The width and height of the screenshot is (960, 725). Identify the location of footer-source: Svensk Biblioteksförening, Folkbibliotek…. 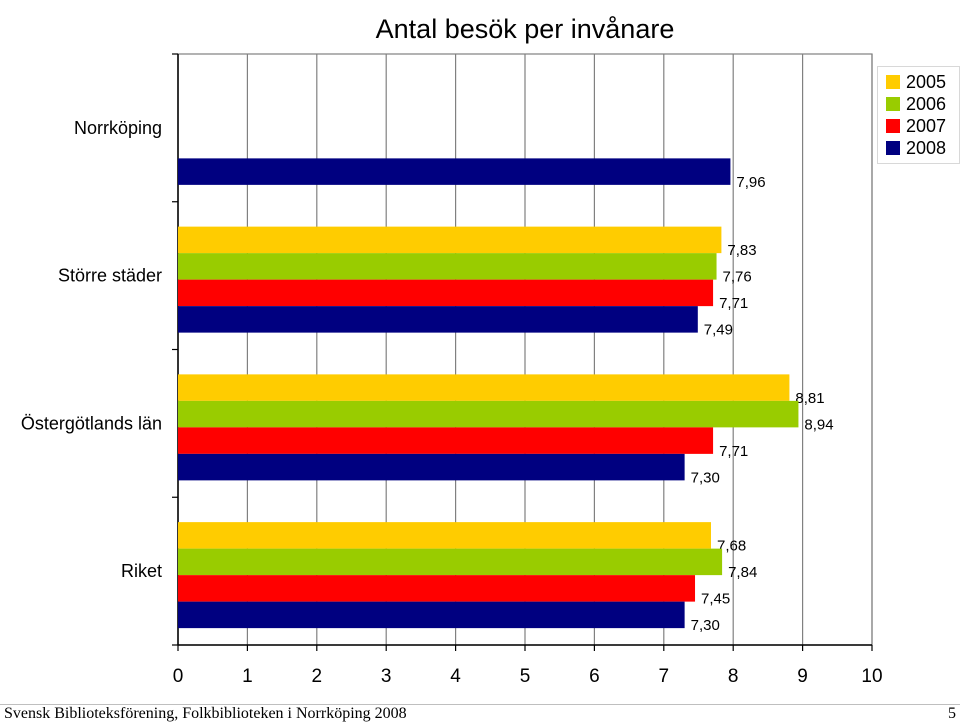
(205, 713).